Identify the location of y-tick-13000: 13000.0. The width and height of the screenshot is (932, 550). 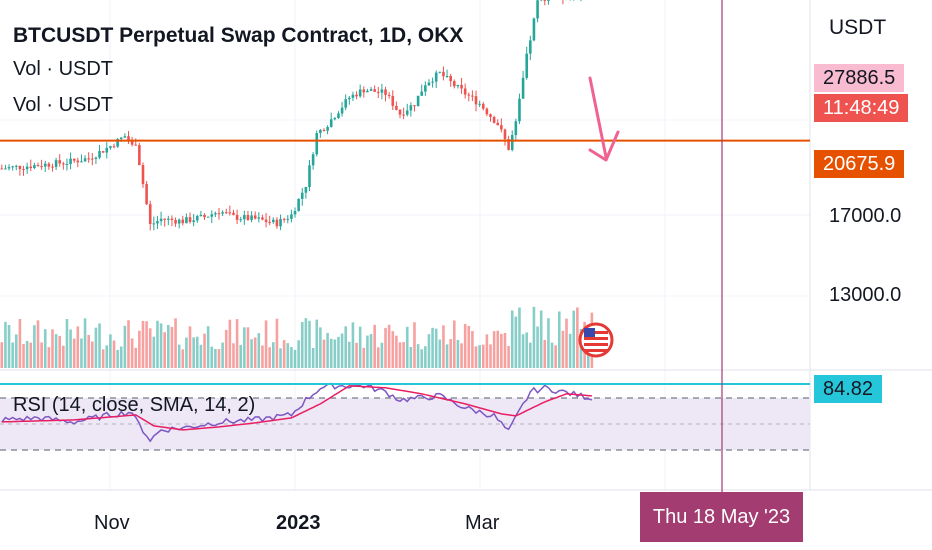
(865, 295).